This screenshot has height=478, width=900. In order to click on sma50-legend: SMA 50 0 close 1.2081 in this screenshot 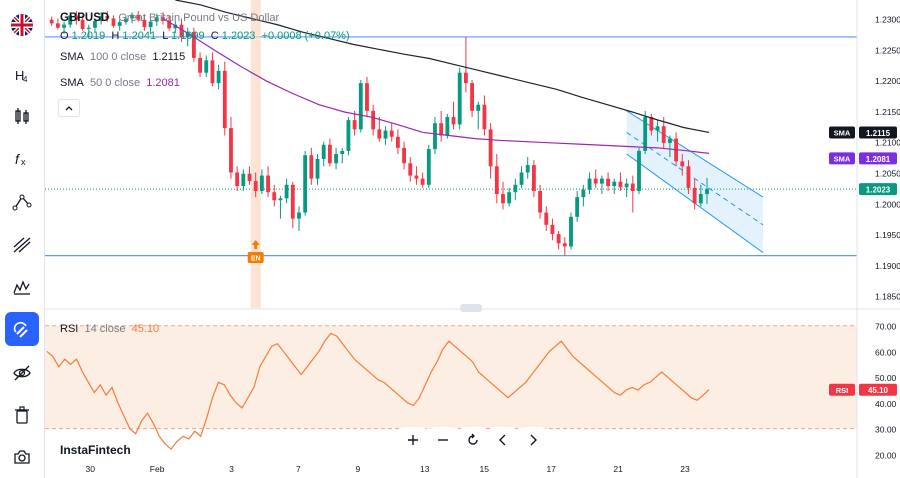, I will do `click(120, 83)`.